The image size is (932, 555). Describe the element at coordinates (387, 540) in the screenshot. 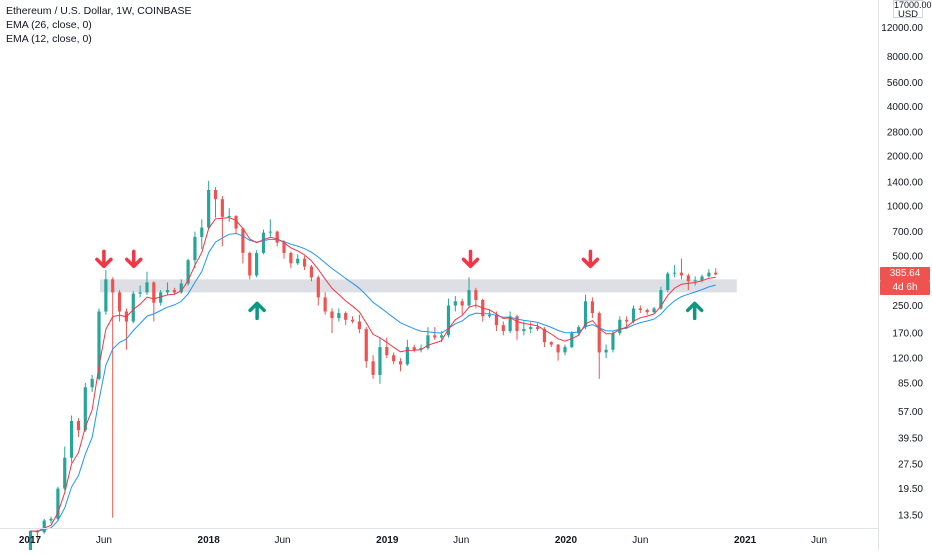

I see `x-tick-label: 2019` at that location.